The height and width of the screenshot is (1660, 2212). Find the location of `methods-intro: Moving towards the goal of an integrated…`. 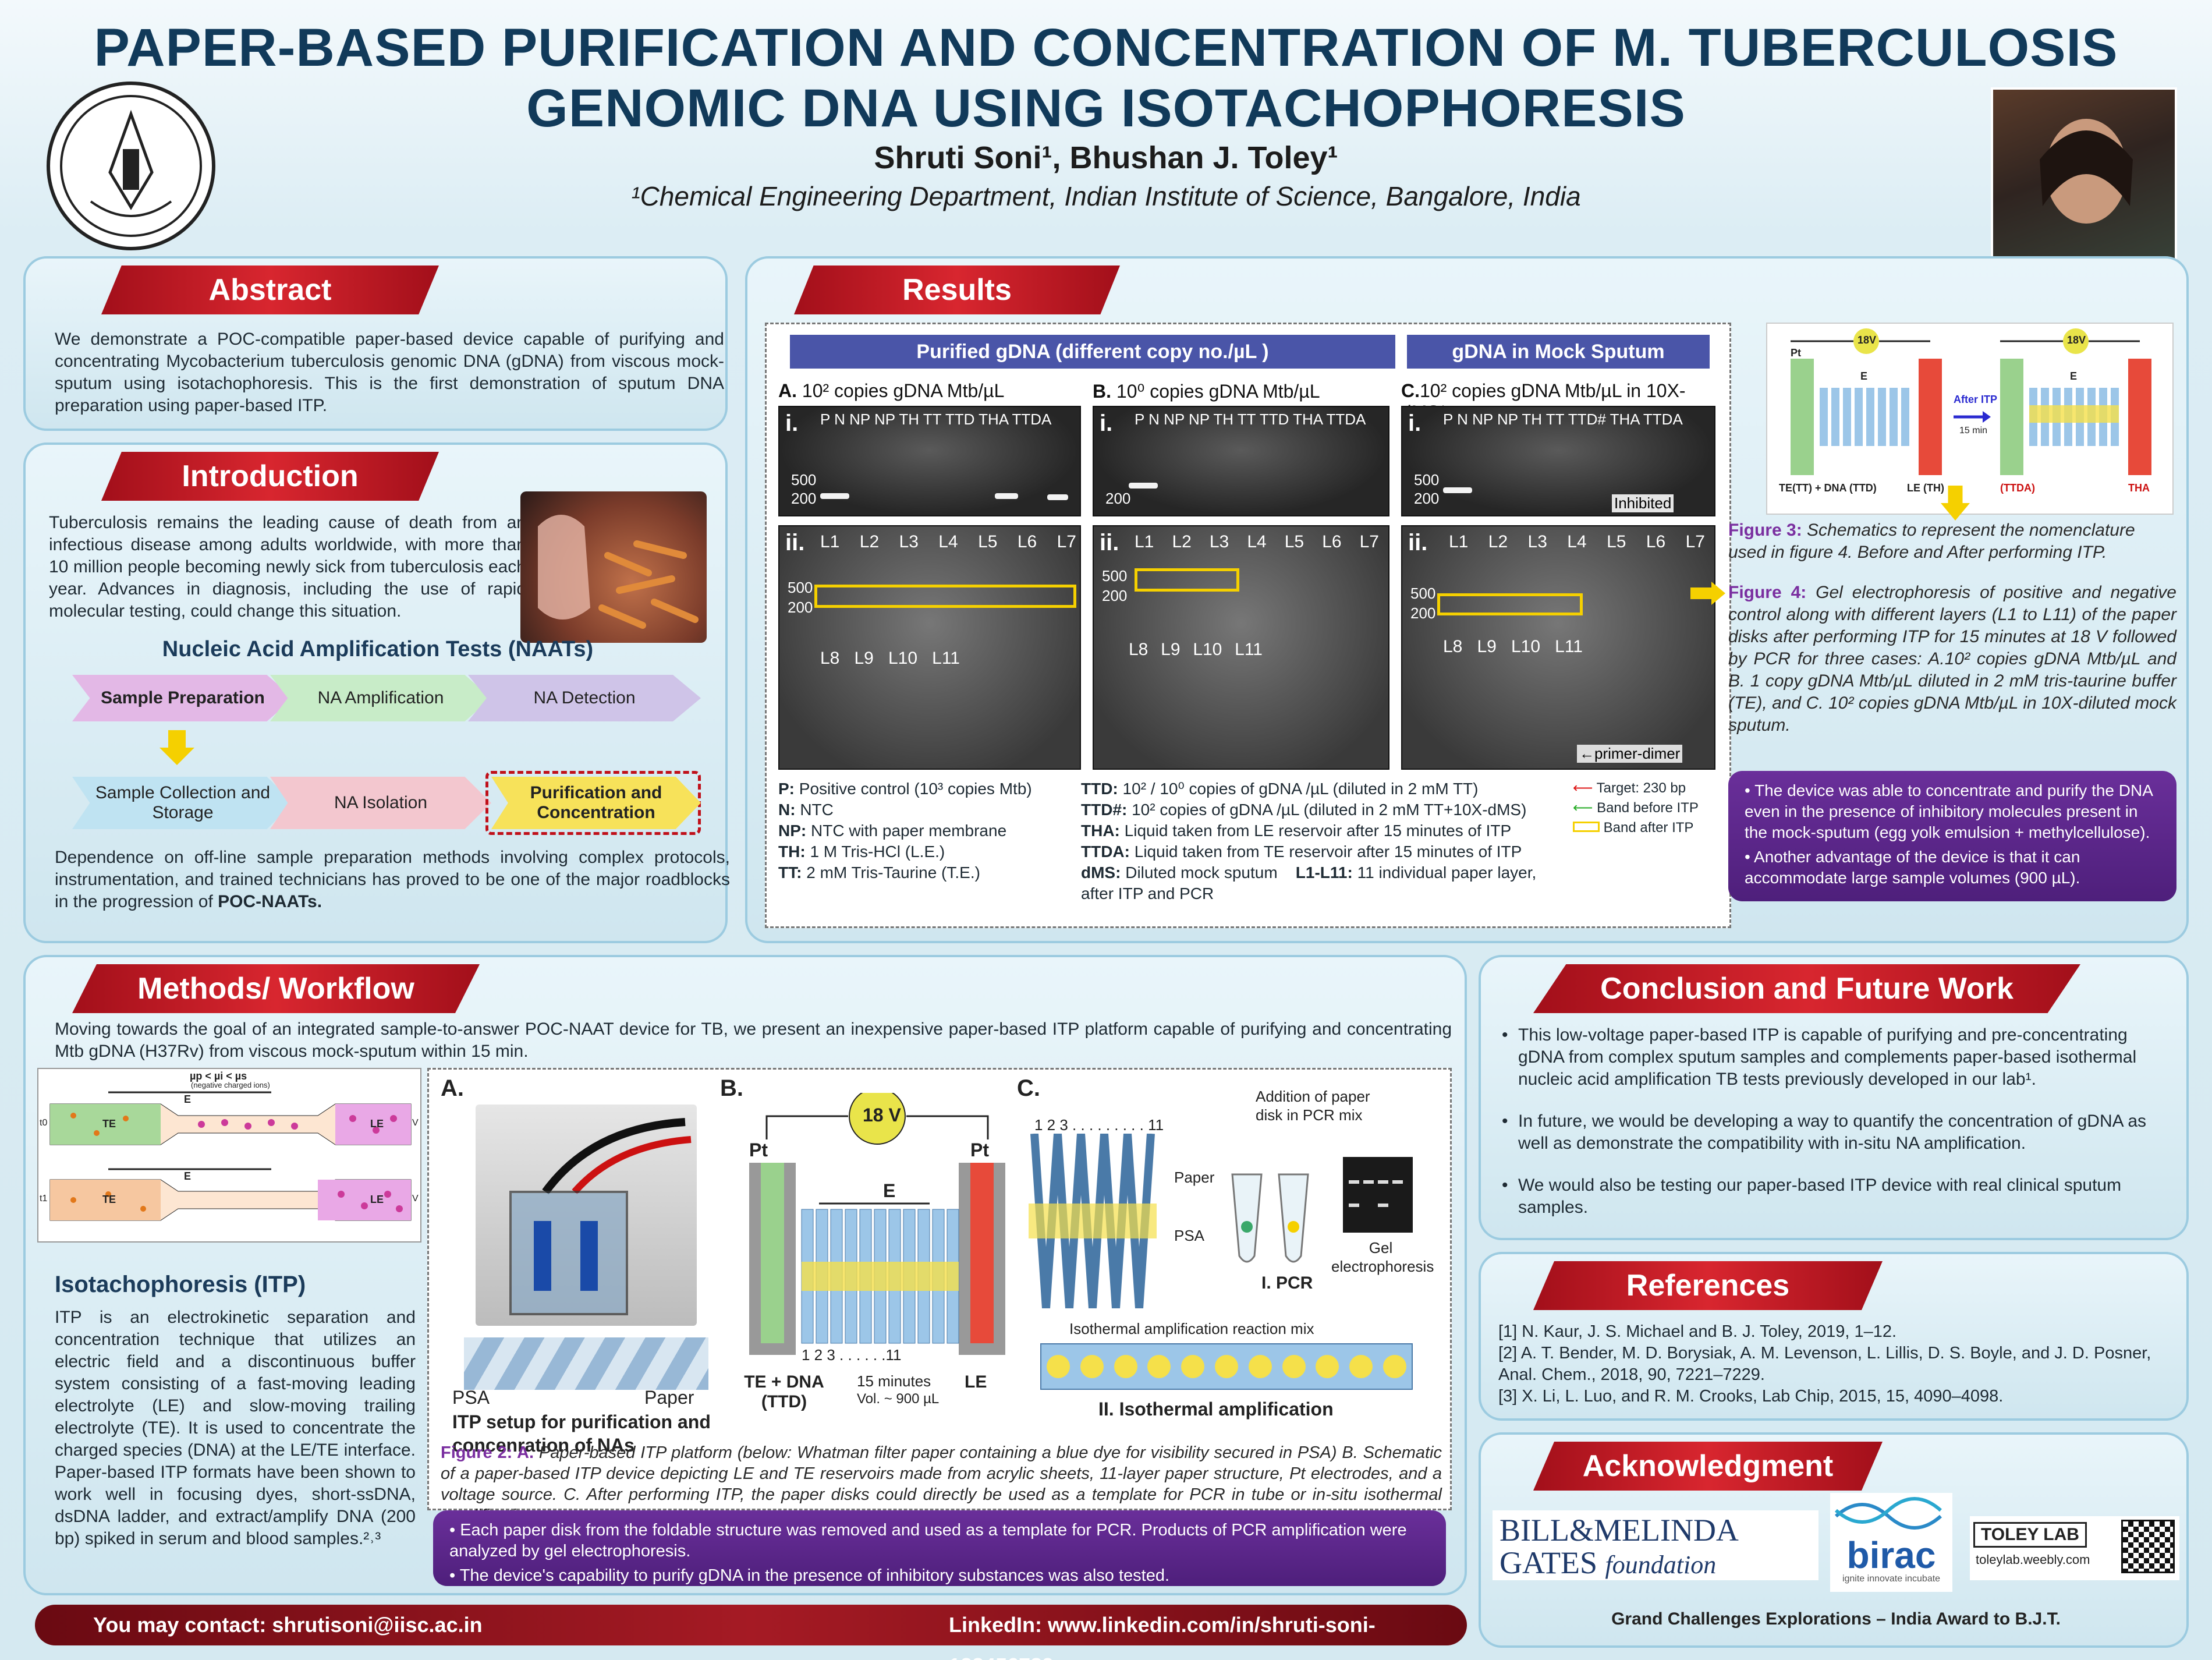

methods-intro: Moving towards the goal of an integrated… is located at coordinates (753, 1040).